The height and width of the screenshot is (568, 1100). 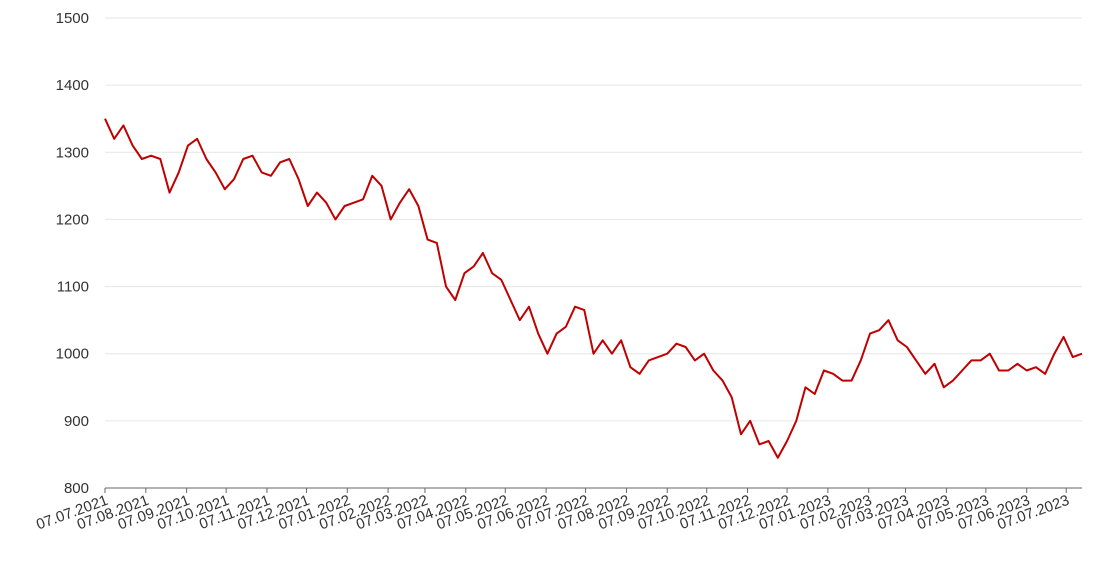 What do you see at coordinates (72, 219) in the screenshot?
I see `y-tick-label: 1200` at bounding box center [72, 219].